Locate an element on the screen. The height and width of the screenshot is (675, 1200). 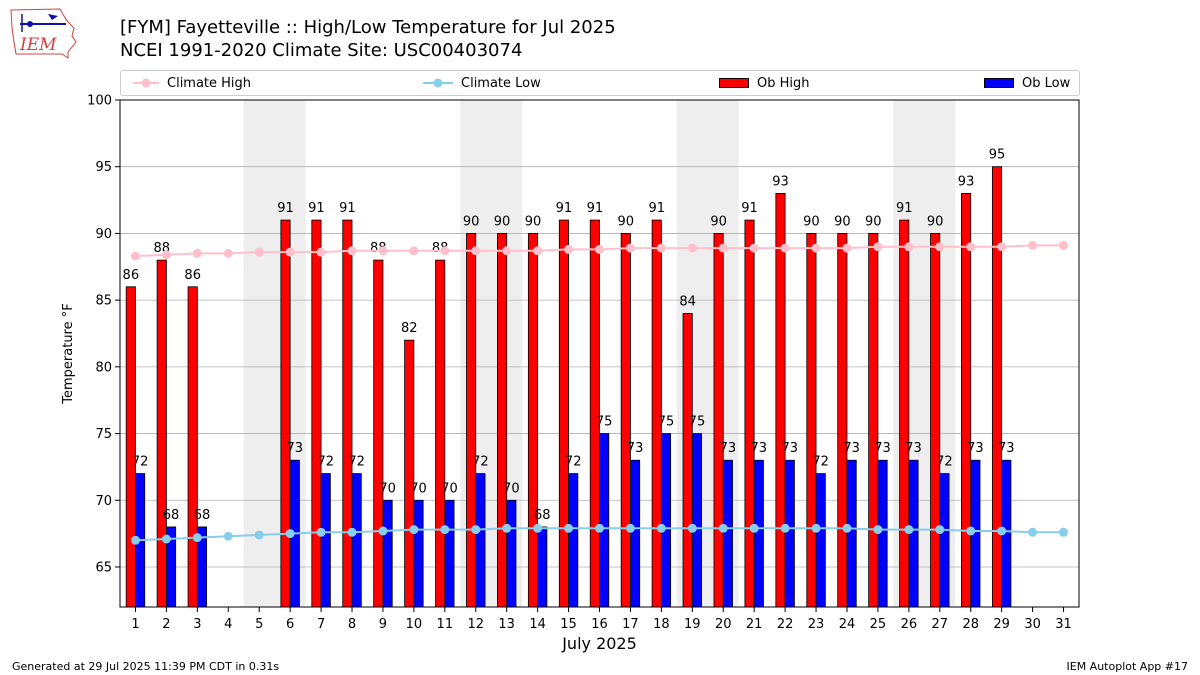
iem-logo: IEM is located at coordinates (43, 33).